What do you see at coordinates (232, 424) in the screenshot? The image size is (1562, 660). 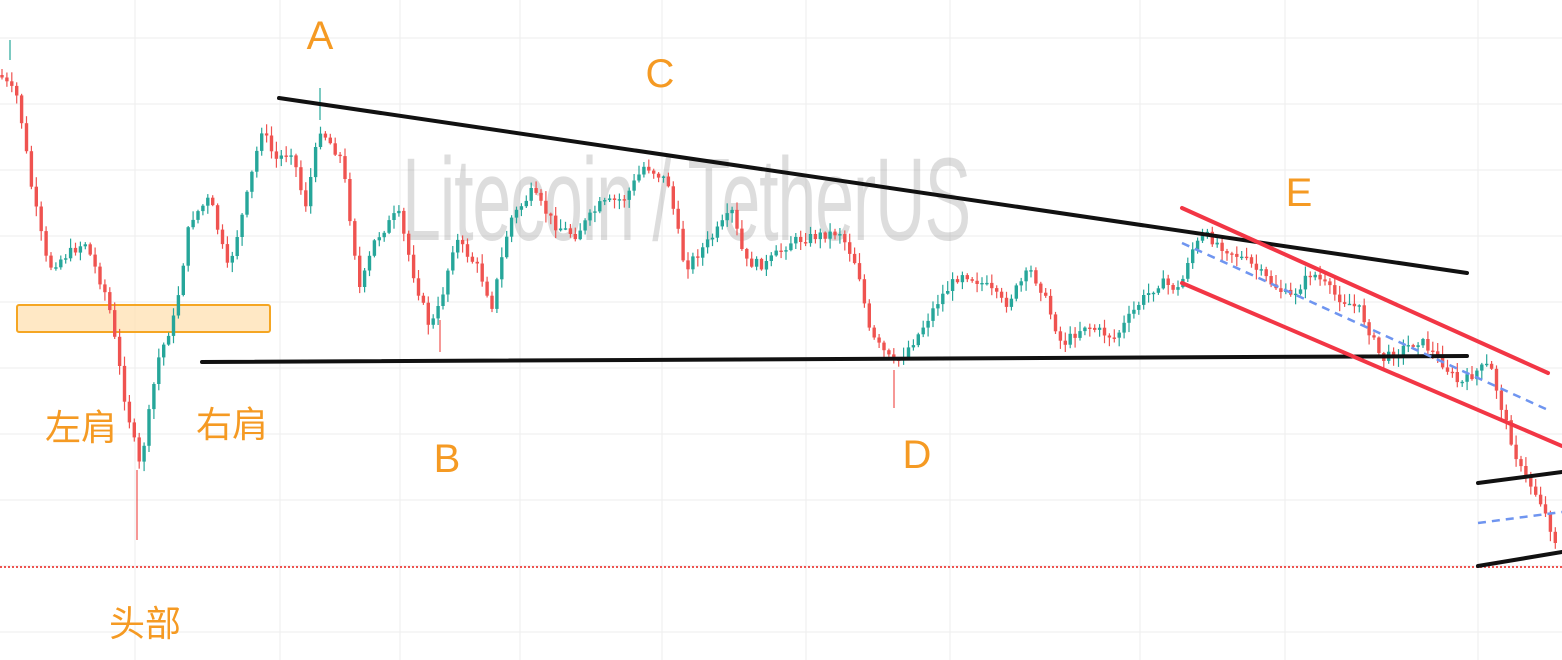 I see `right-shoulder-label: 右肩` at bounding box center [232, 424].